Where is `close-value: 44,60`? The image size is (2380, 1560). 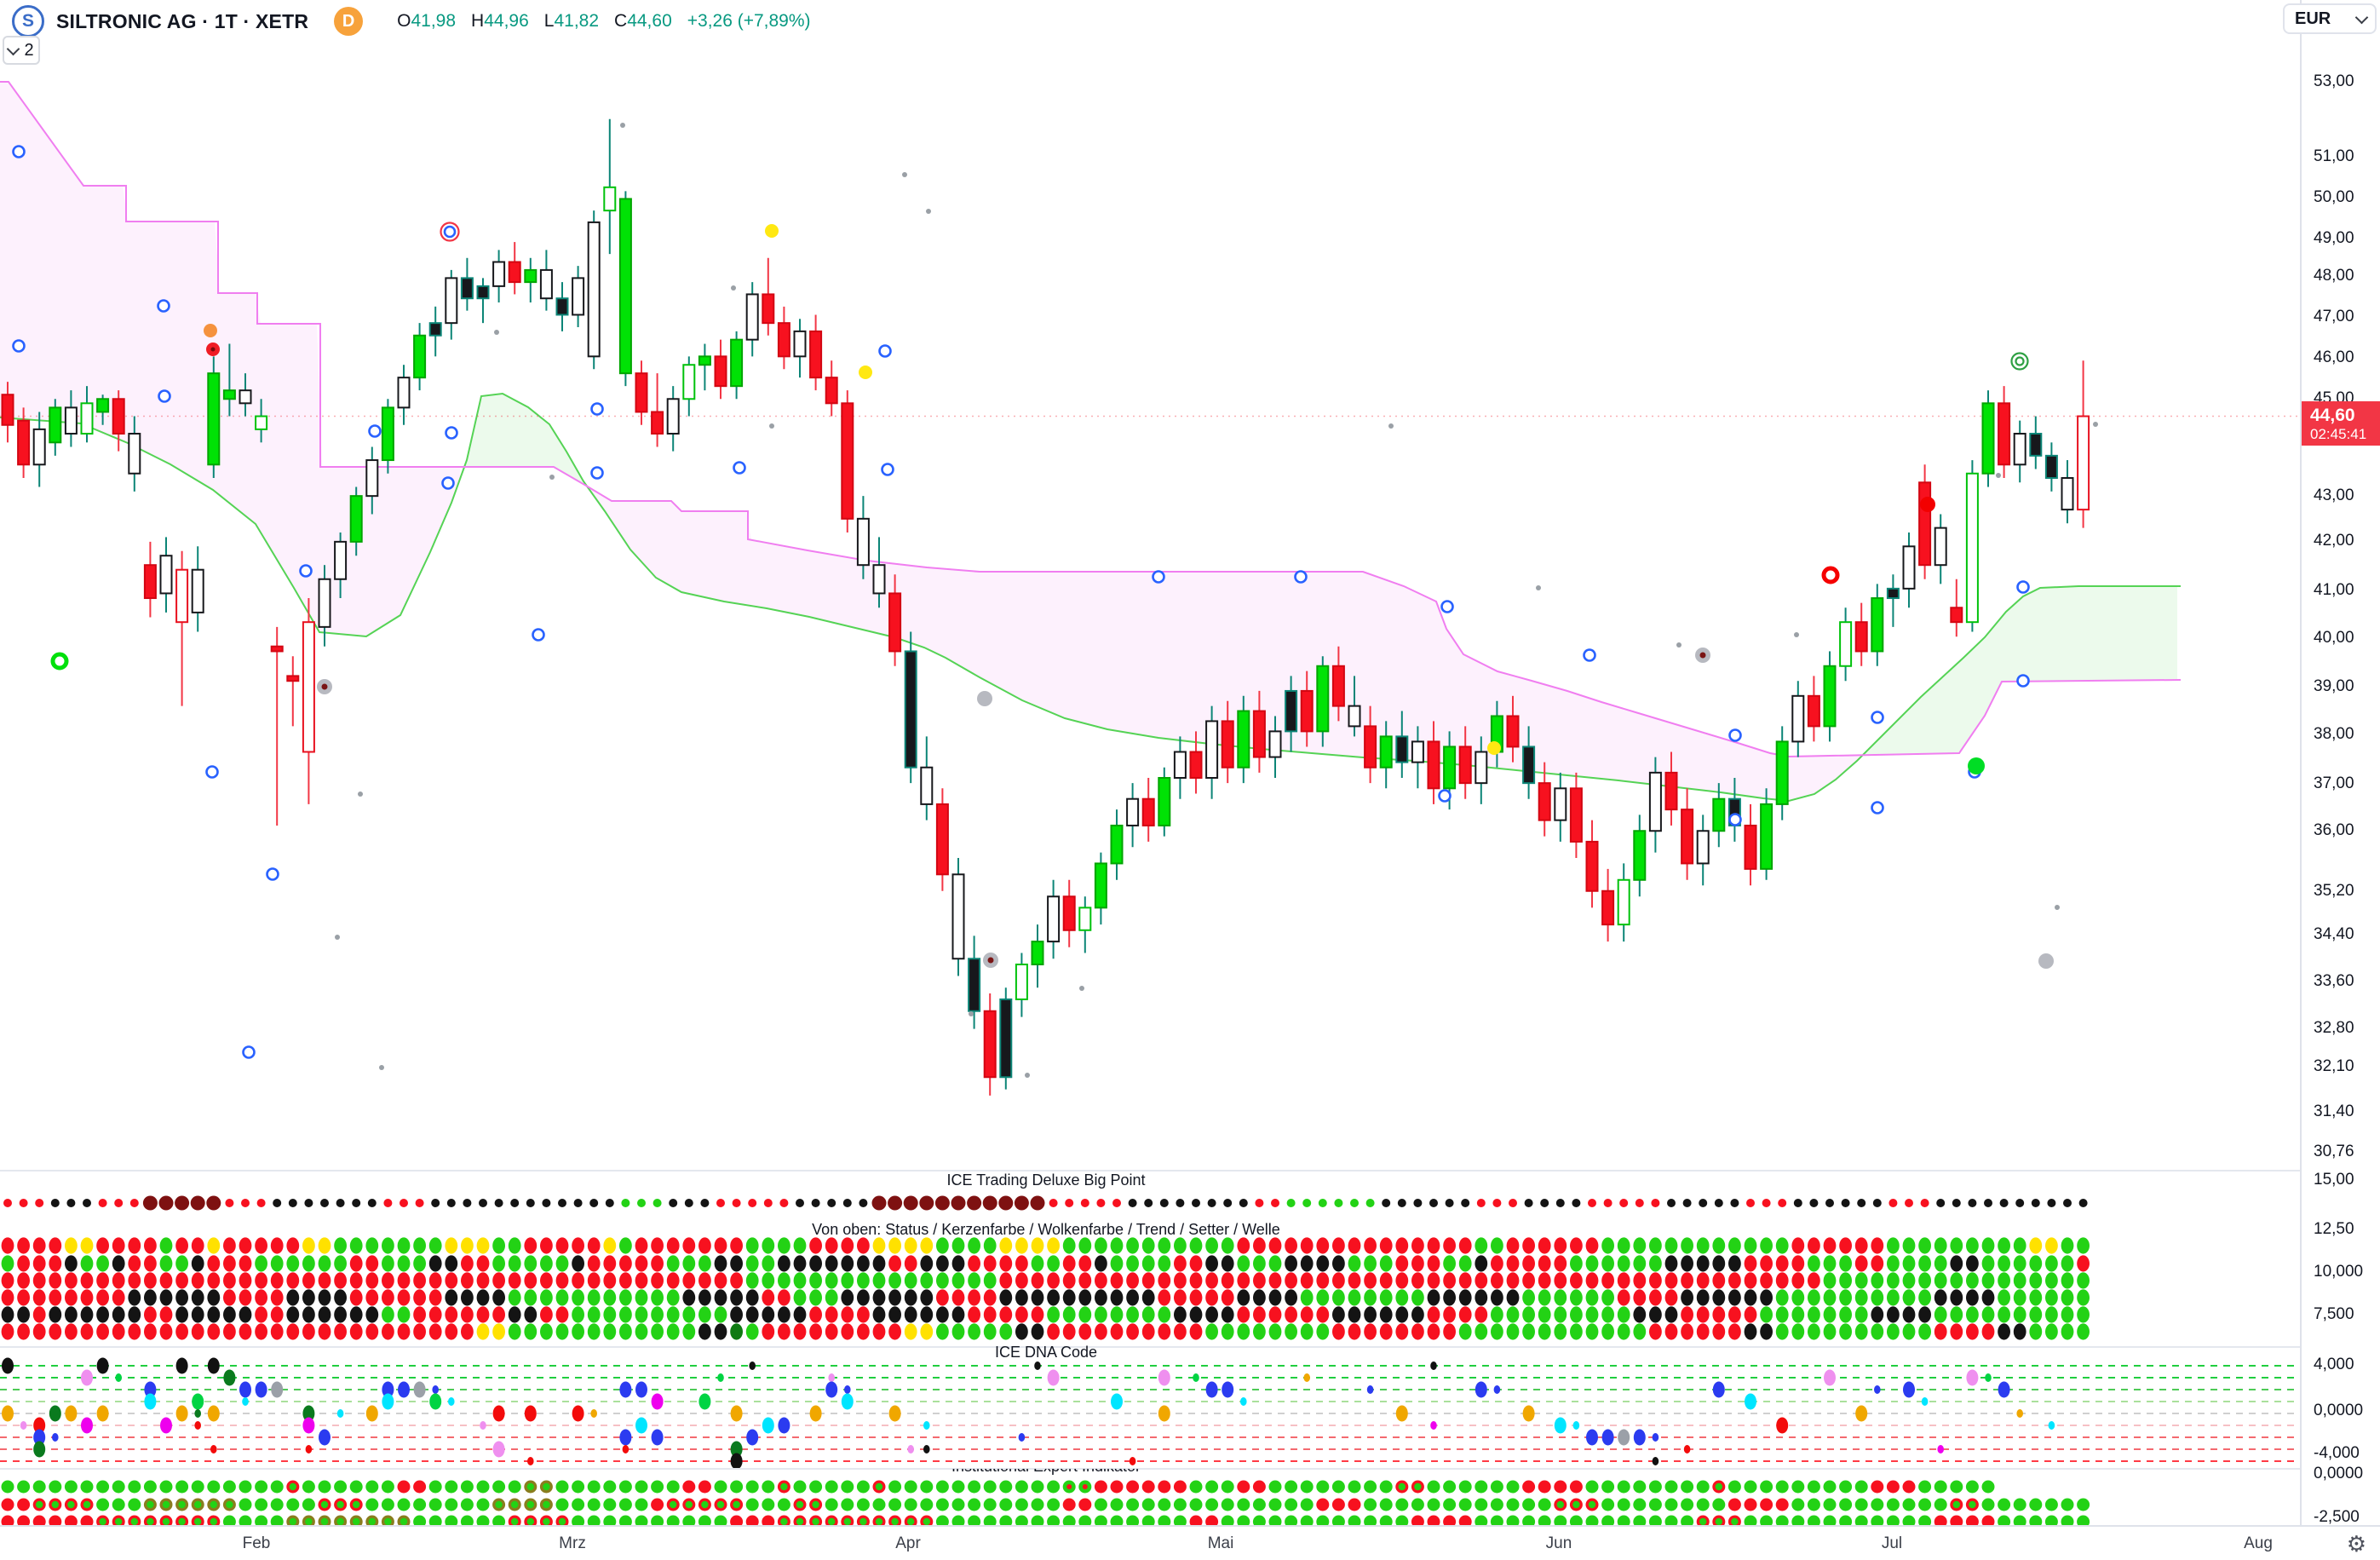
close-value: 44,60 is located at coordinates (650, 21).